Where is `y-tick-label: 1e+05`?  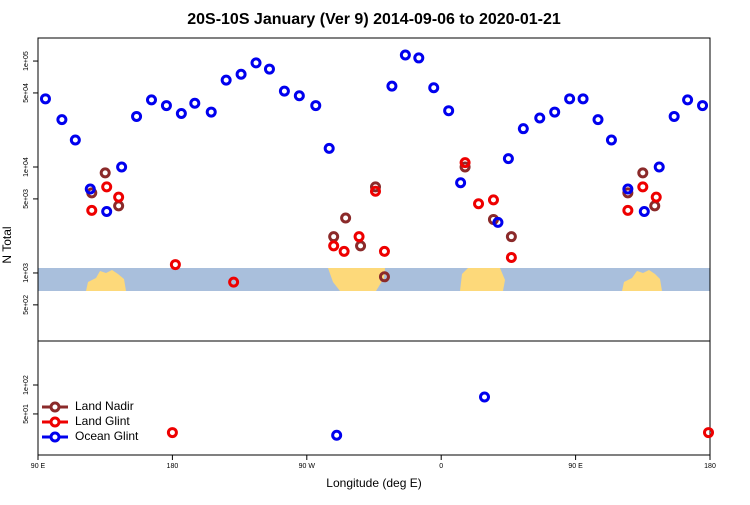 y-tick-label: 1e+05 is located at coordinates (26, 61).